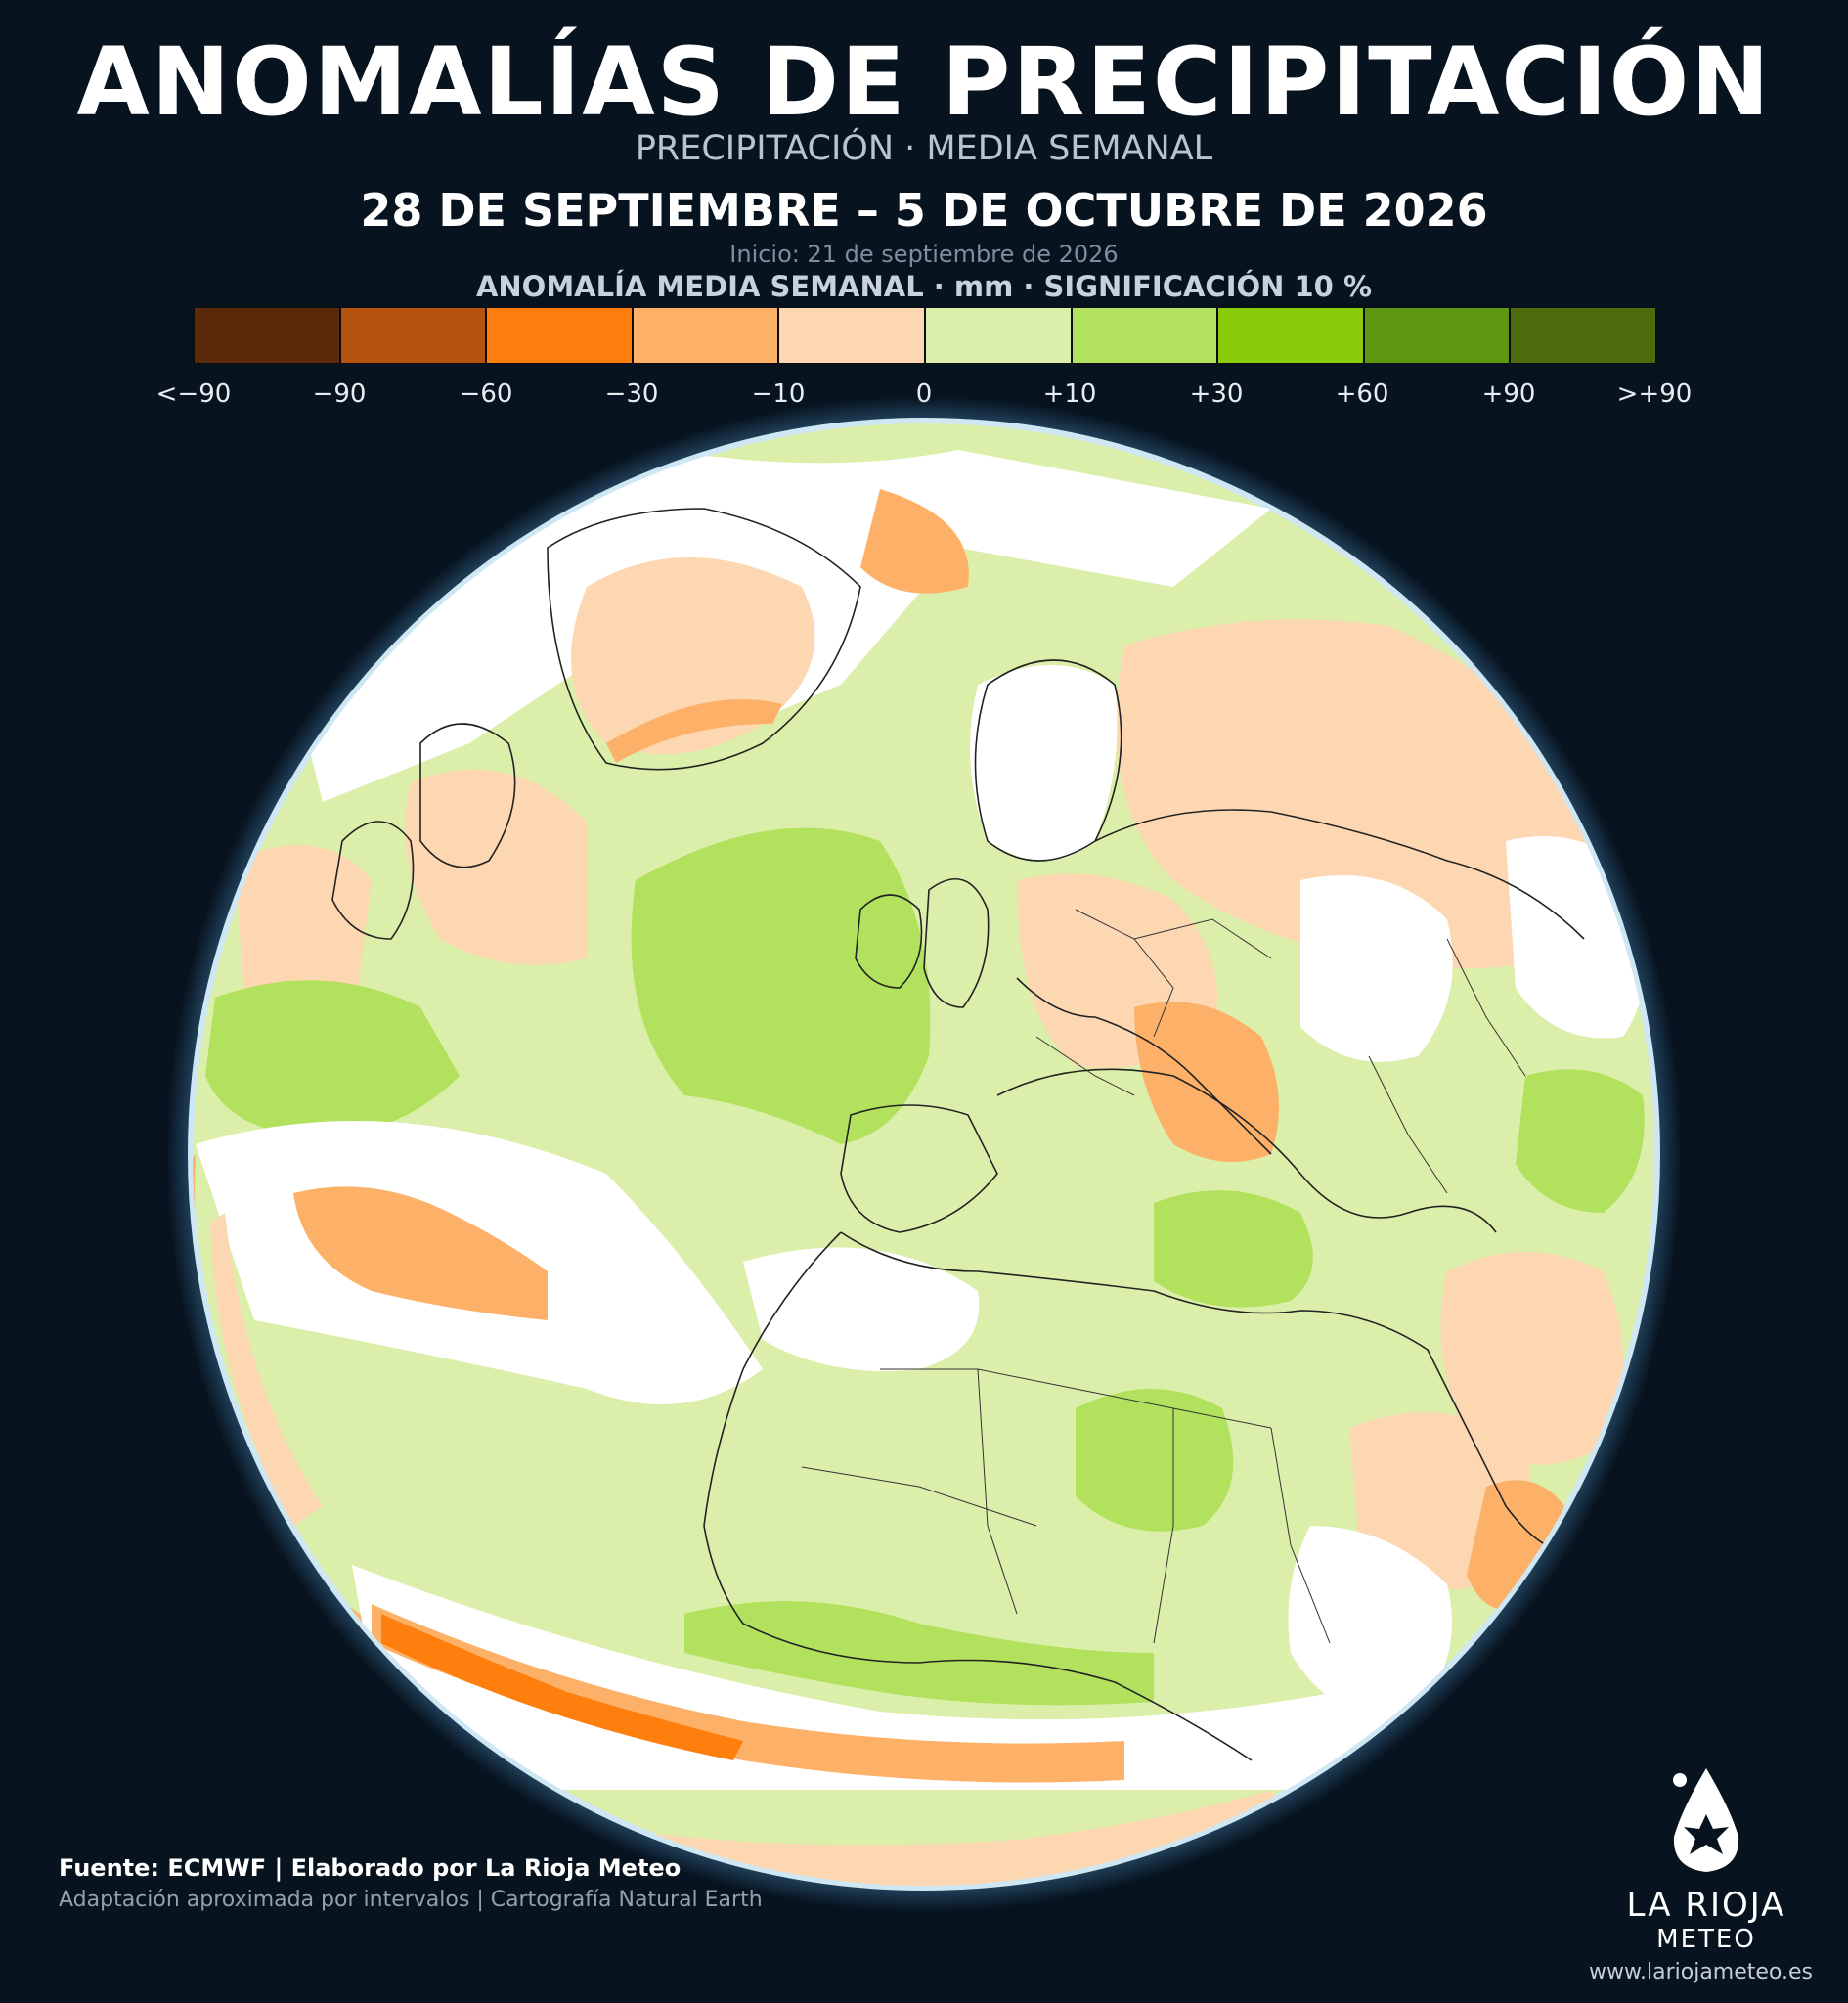  What do you see at coordinates (914, 541) in the screenshot?
I see `dry-area-arctic` at bounding box center [914, 541].